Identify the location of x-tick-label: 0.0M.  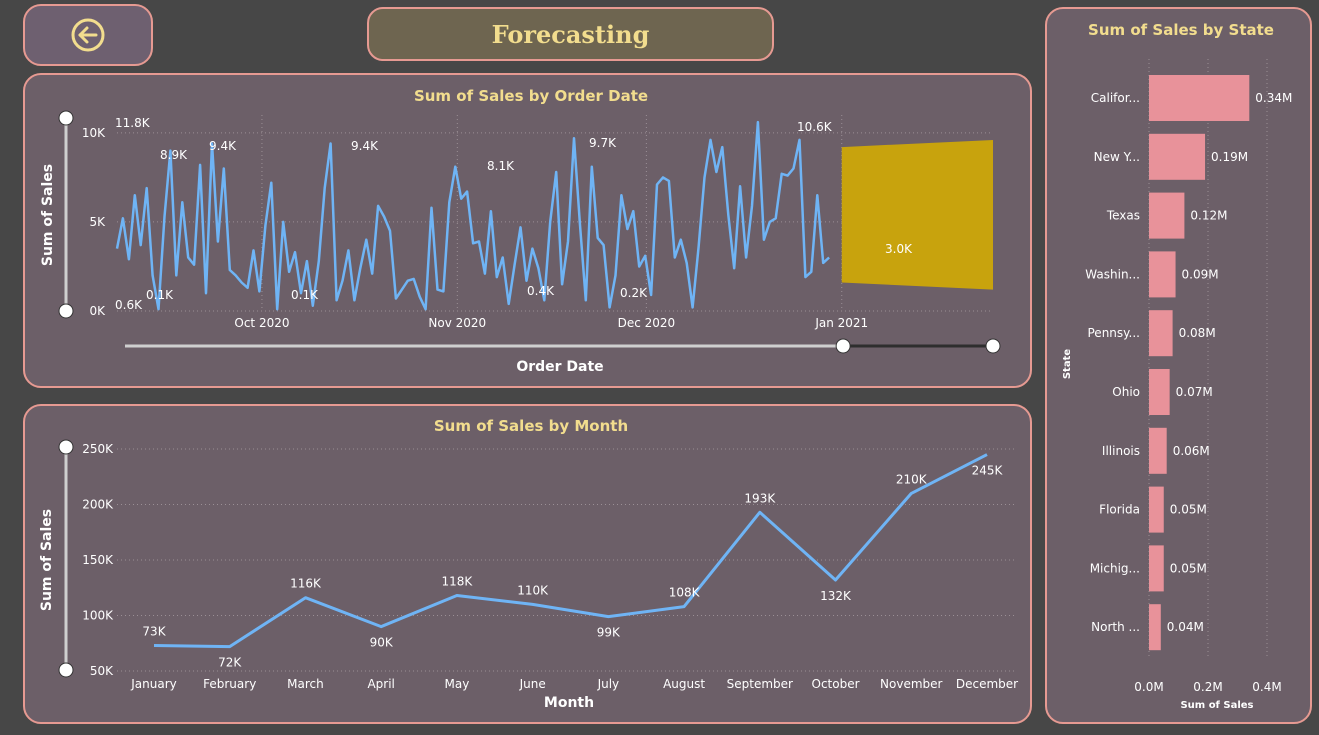
(1148, 687).